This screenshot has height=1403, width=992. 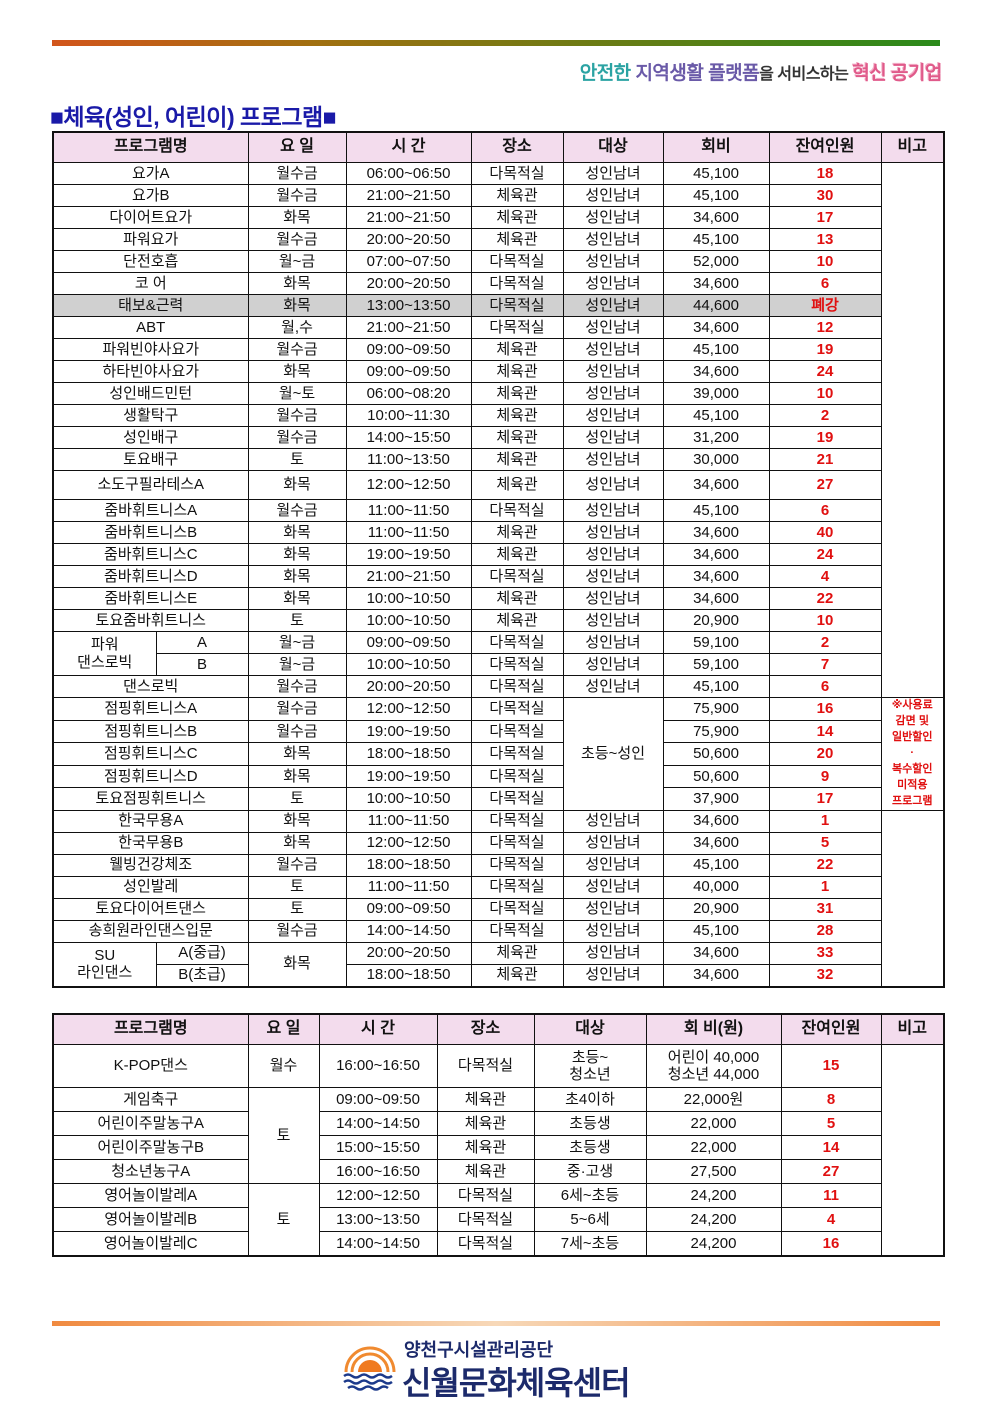 What do you see at coordinates (498, 664) in the screenshot?
I see `table-row: B 월~금 10:00~10:50 다목적실 성인남녀 59,100 7` at bounding box center [498, 664].